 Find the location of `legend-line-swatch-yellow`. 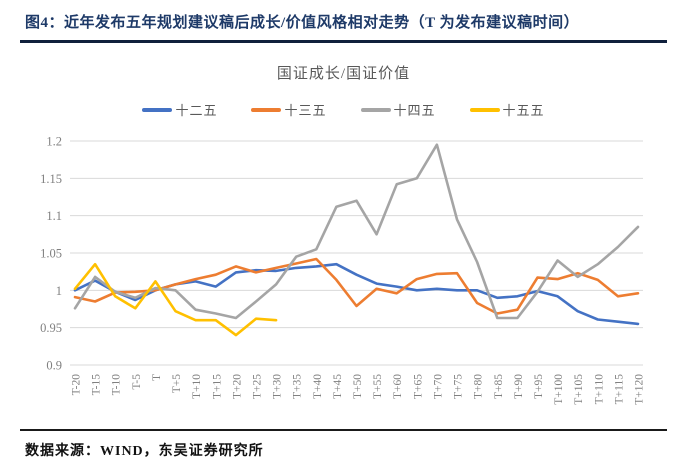

legend-line-swatch-yellow is located at coordinates (484, 109).